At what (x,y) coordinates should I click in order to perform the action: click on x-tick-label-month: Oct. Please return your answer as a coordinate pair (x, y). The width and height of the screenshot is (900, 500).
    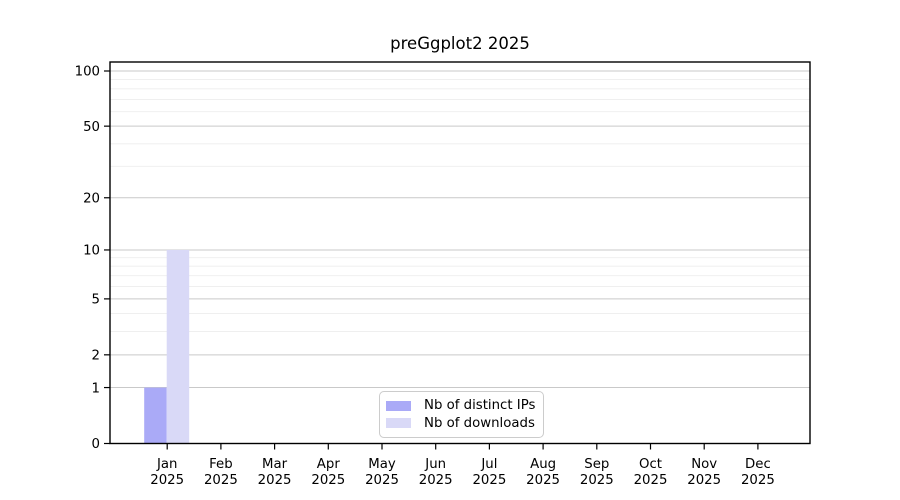
    Looking at the image, I should click on (650, 464).